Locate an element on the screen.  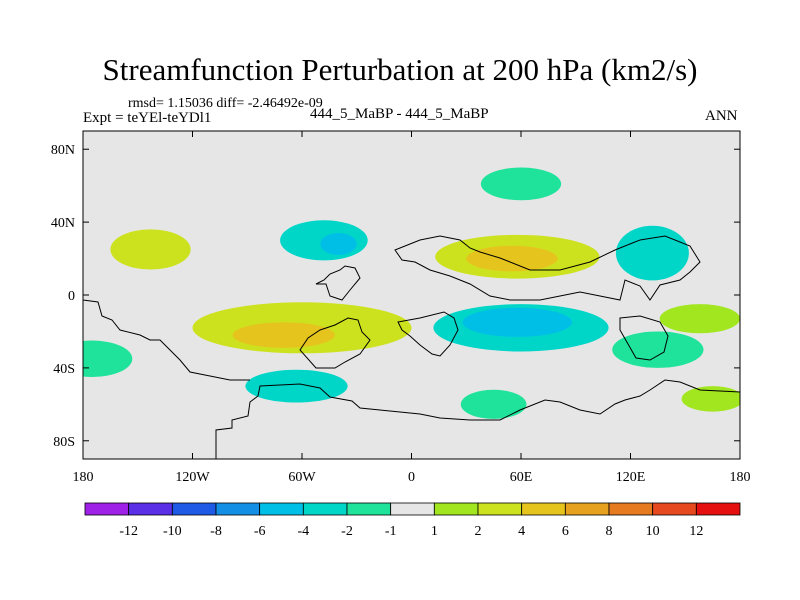
contour-south-pacific-high-core is located at coordinates (283, 335).